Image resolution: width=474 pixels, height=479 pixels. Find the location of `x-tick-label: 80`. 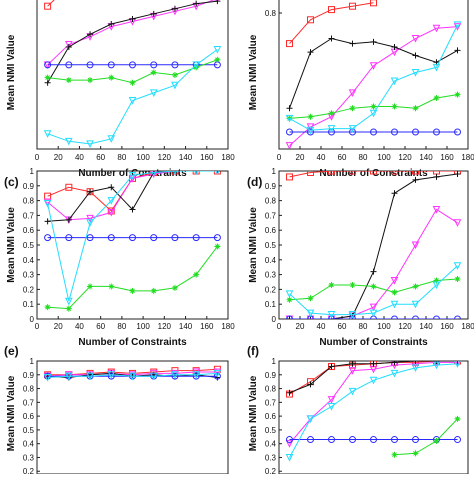

x-tick-label: 80 is located at coordinates (363, 326).